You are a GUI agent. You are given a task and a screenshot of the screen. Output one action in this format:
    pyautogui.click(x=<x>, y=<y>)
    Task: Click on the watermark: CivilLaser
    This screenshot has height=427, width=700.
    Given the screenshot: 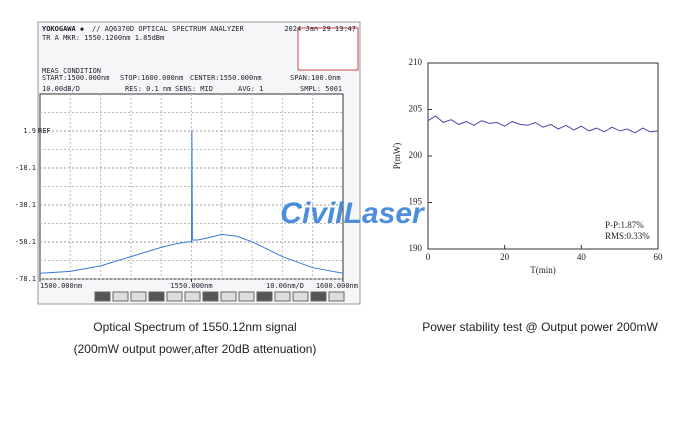 What is the action you would take?
    pyautogui.click(x=353, y=213)
    